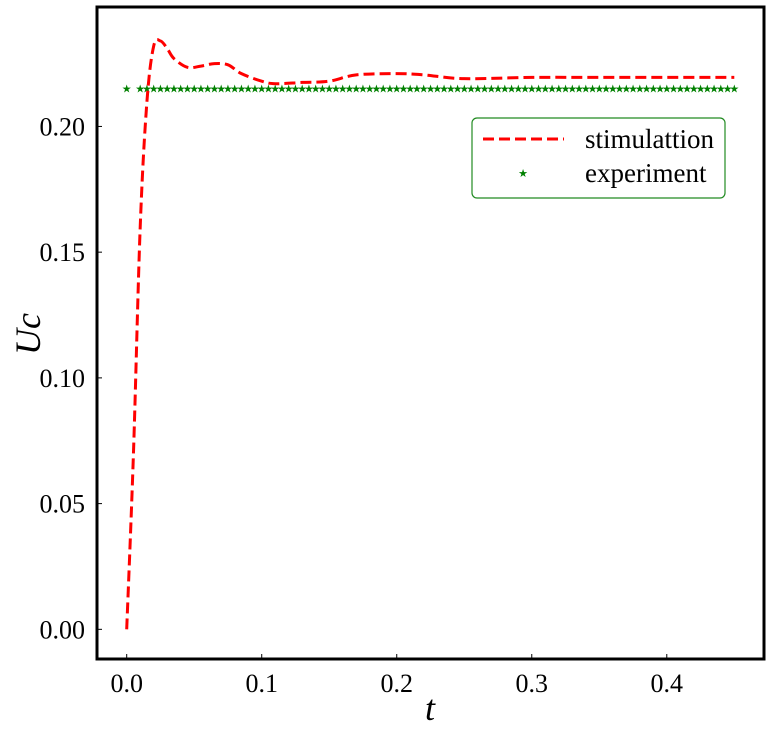 This screenshot has width=772, height=733. I want to click on y-axis-label-sub: c, so click(28, 321).